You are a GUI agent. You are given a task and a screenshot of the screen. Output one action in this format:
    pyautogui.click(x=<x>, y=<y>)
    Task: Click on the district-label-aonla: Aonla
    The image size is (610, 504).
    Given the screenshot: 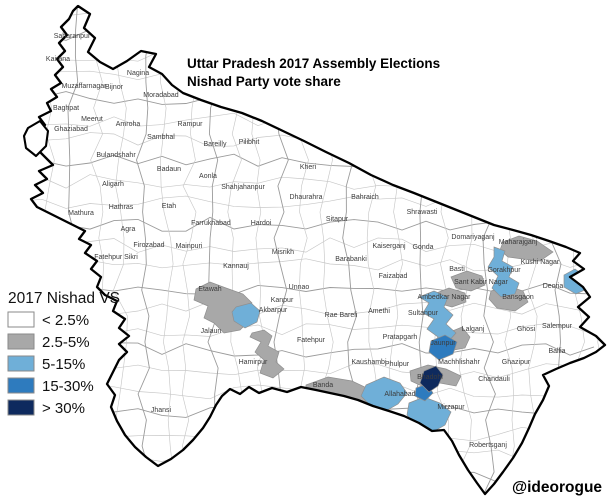 What is the action you would take?
    pyautogui.click(x=208, y=176)
    